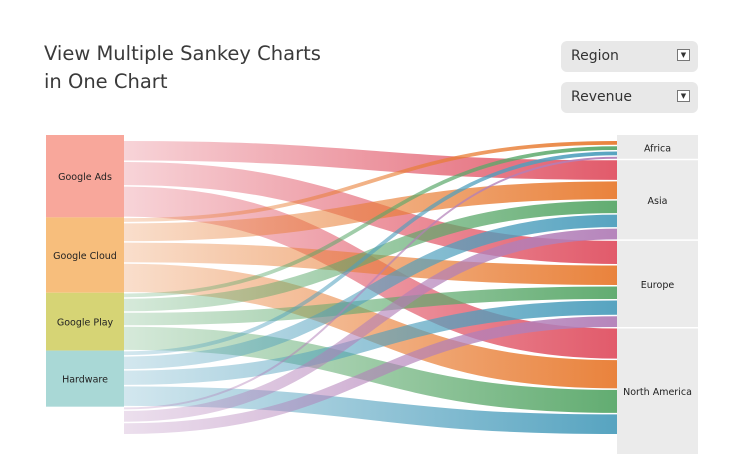  I want to click on metric-select-value: Revenue, so click(601, 97).